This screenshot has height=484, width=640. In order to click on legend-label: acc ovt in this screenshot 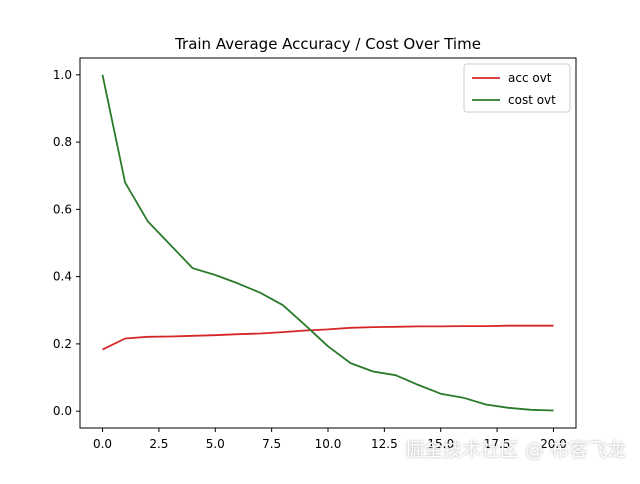, I will do `click(530, 78)`.